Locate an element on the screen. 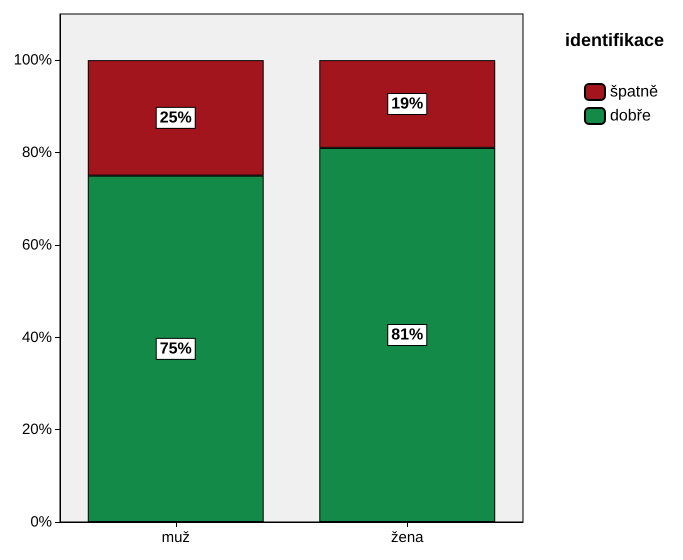 The height and width of the screenshot is (560, 683). legend-label: špatně is located at coordinates (634, 92).